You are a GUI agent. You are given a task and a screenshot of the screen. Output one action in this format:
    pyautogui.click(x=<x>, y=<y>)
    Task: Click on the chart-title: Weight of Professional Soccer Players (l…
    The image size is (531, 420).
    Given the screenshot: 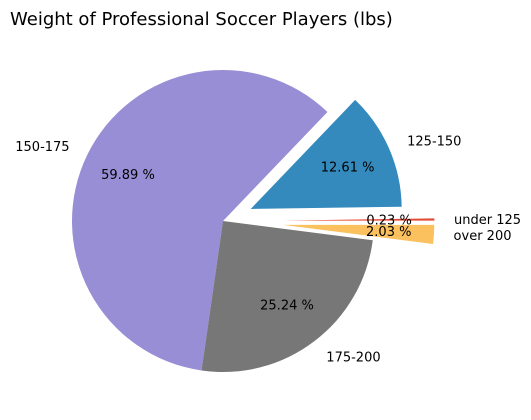 What is the action you would take?
    pyautogui.click(x=201, y=19)
    